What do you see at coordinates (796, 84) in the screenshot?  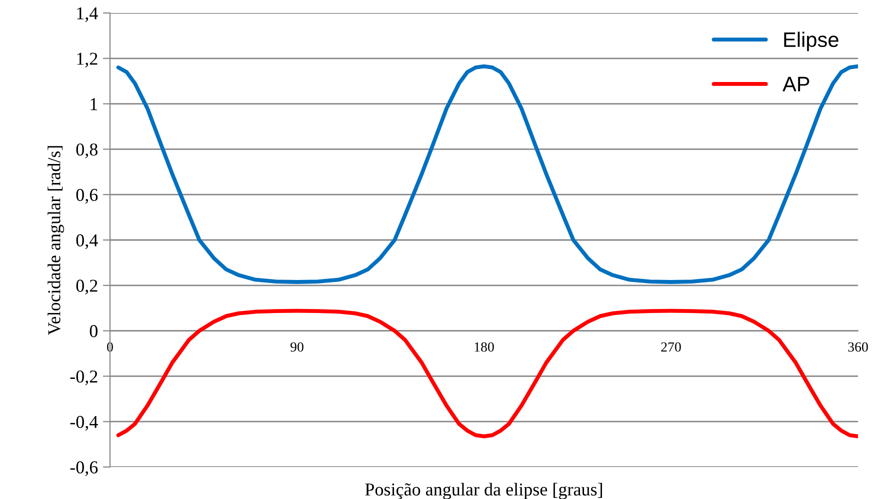 I see `legend-label: AP` at bounding box center [796, 84].